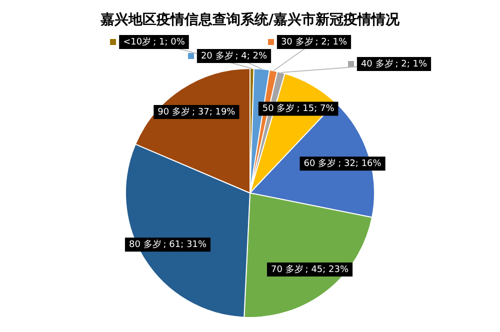 Image resolution: width=500 pixels, height=332 pixels. I want to click on slice-label: 50 多岁, so click(278, 108).